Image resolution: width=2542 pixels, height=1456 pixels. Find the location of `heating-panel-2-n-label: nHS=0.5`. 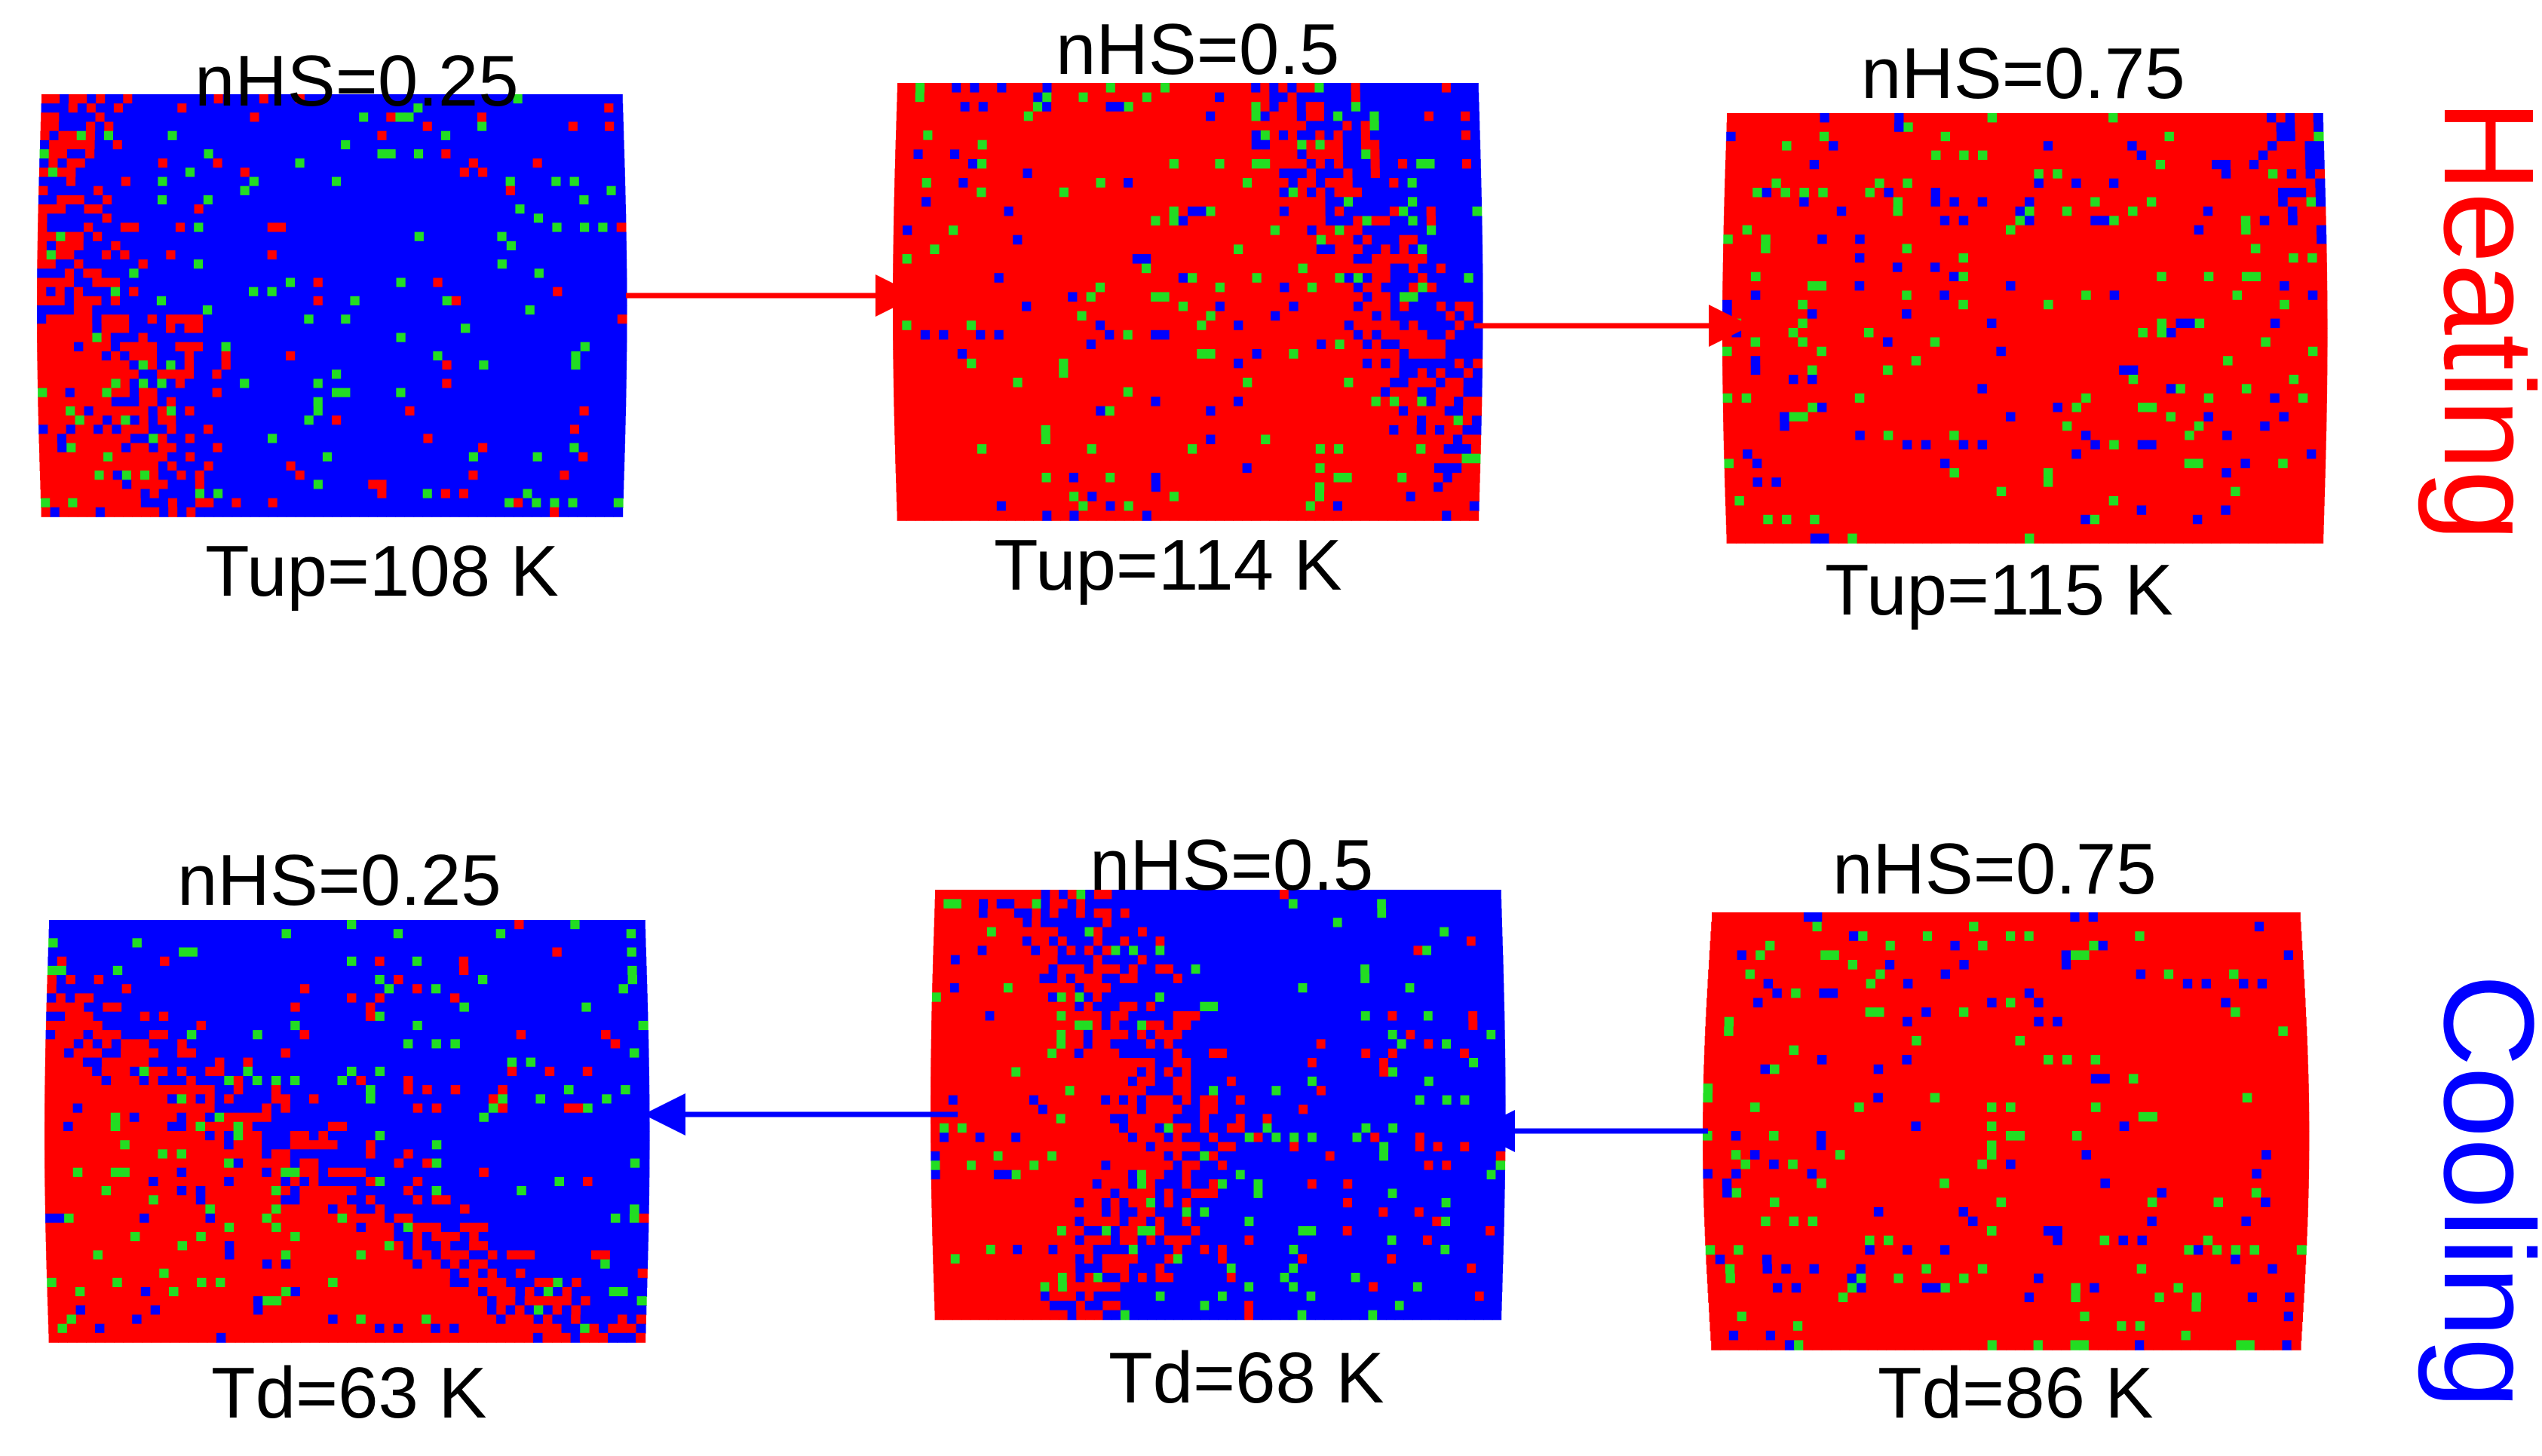

heating-panel-2-n-label: nHS=0.5 is located at coordinates (1198, 49).